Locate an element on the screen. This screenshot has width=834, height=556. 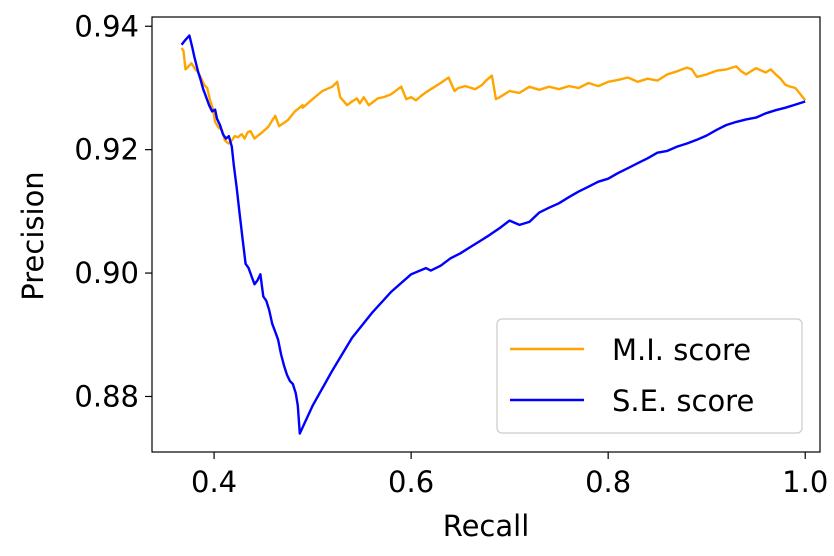
series-line-m-i-score is located at coordinates (493, 96).